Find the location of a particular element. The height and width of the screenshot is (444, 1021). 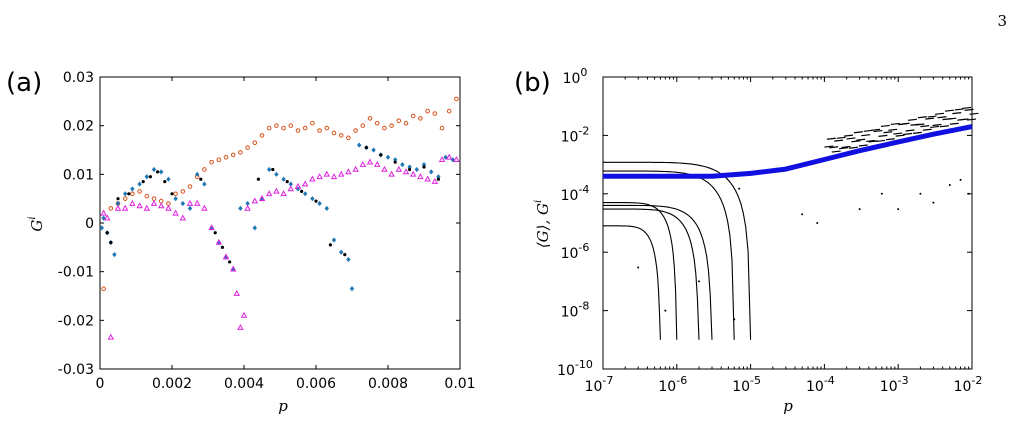

panel-a-x-tick-label: 0 is located at coordinates (100, 384).